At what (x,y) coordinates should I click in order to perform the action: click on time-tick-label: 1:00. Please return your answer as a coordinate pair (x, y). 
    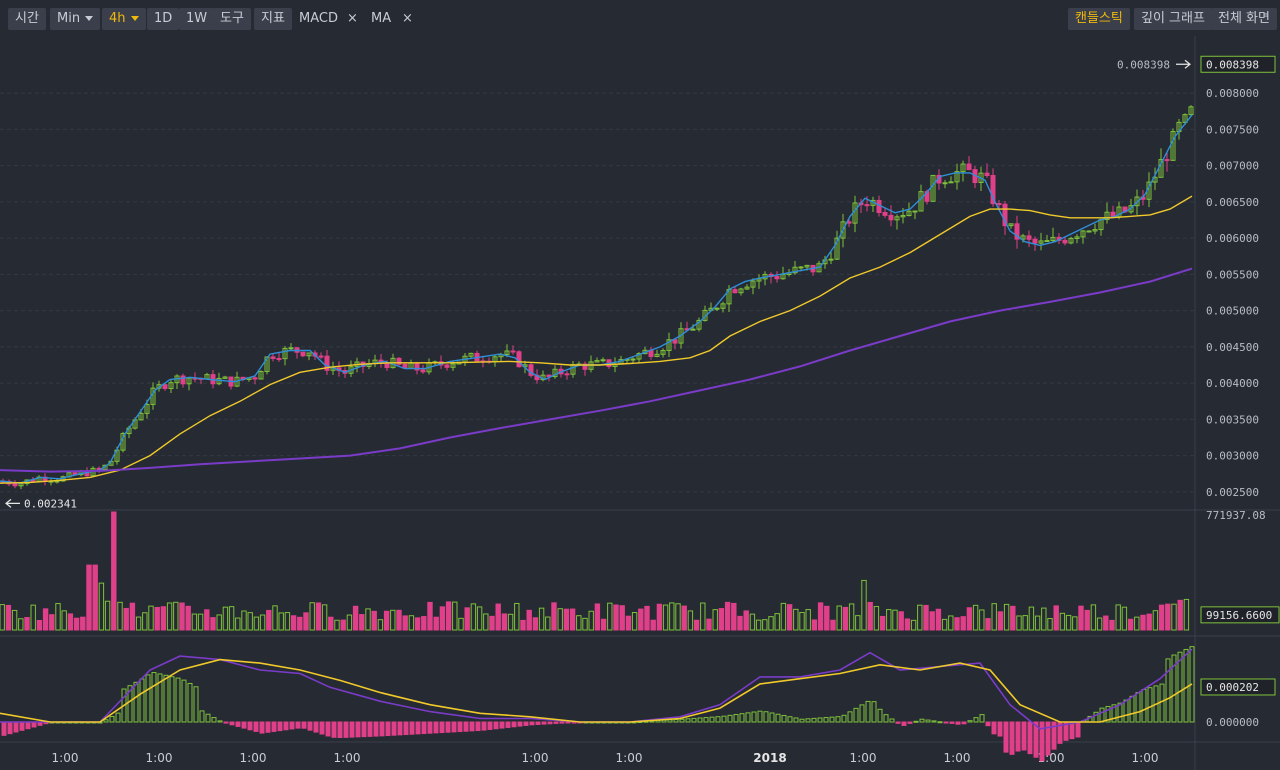
    Looking at the image, I should click on (957, 758).